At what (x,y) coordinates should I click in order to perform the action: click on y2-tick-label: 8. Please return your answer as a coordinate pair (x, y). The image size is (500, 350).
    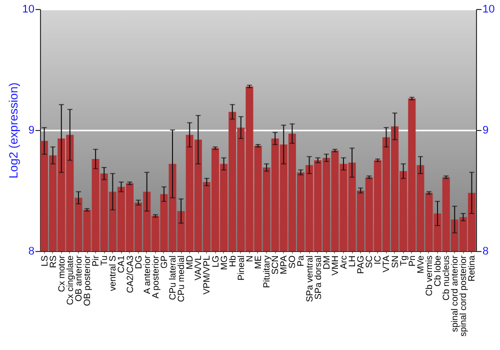
    Looking at the image, I should click on (485, 252).